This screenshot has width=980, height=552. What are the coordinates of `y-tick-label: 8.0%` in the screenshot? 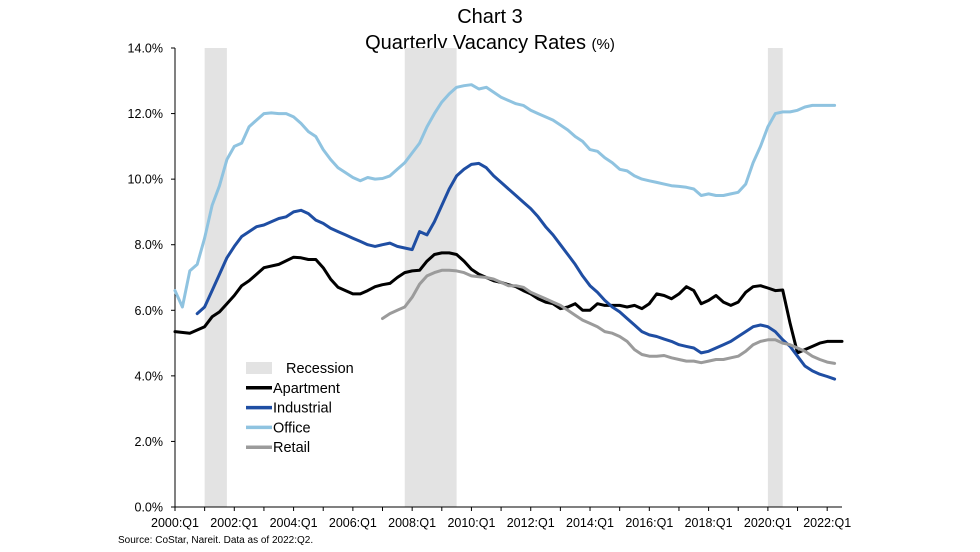 It's located at (149, 245).